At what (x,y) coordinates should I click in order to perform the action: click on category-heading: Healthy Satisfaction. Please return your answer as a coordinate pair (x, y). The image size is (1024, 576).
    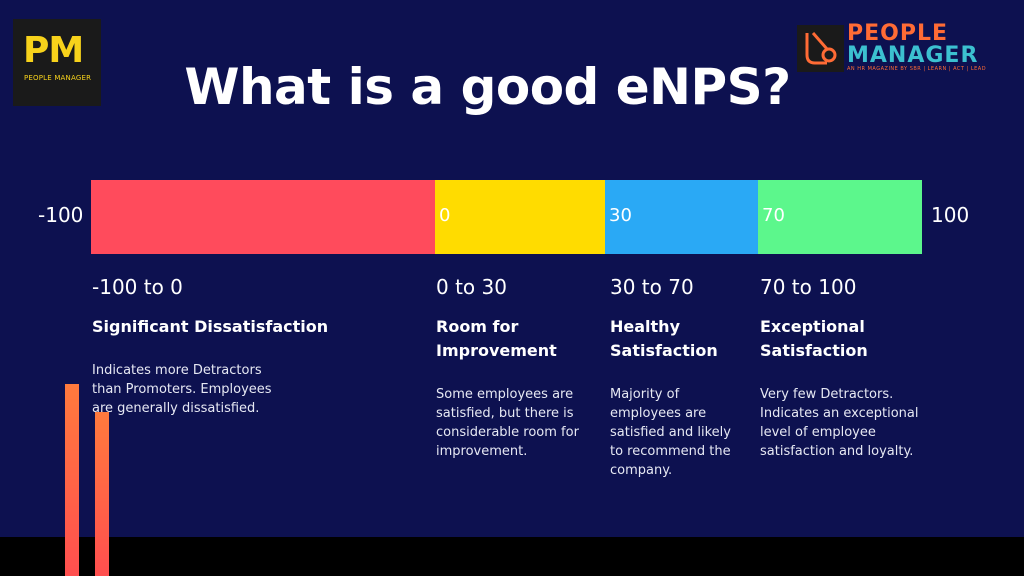
    Looking at the image, I should click on (664, 338).